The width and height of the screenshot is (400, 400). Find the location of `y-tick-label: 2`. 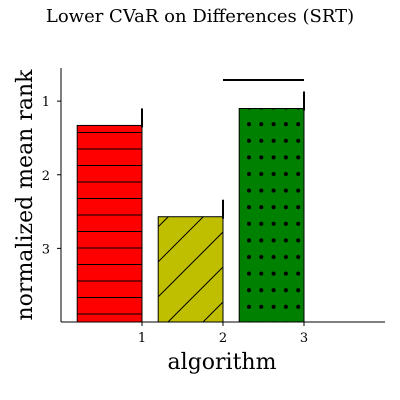

y-tick-label: 2 is located at coordinates (46, 176).